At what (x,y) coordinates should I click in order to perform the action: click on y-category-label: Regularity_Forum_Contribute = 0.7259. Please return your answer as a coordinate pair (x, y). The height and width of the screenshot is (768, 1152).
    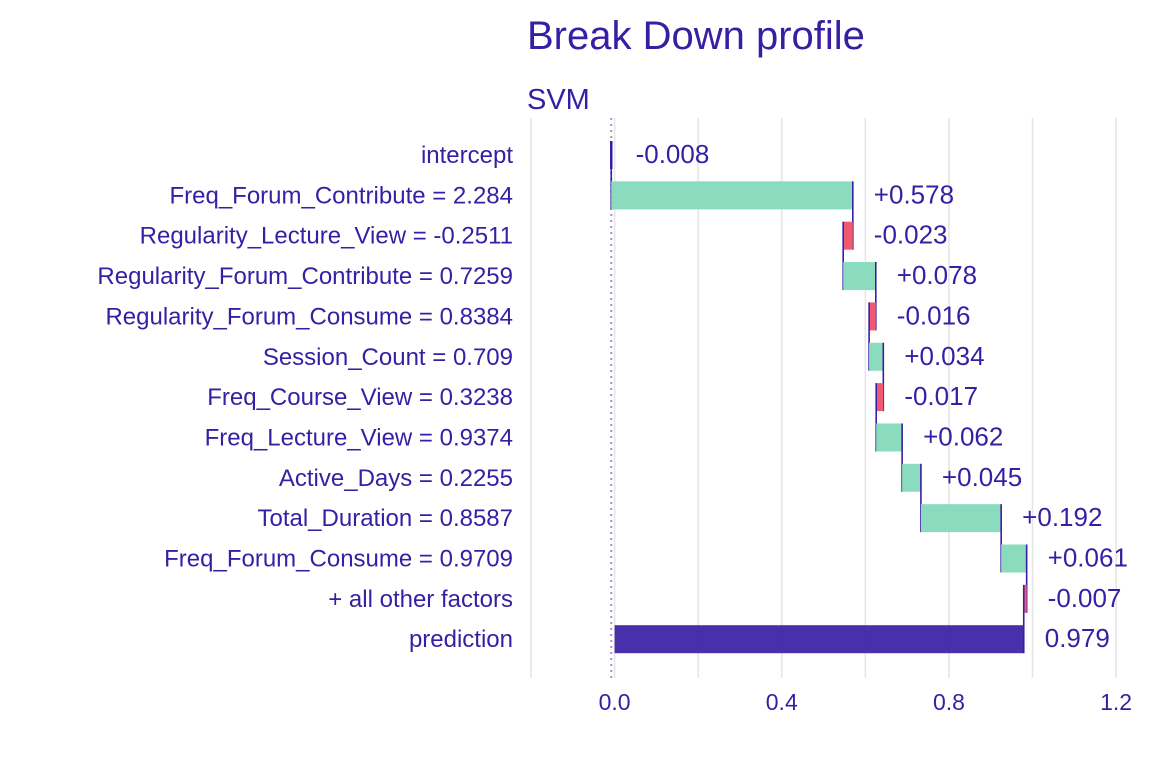
    Looking at the image, I should click on (305, 276).